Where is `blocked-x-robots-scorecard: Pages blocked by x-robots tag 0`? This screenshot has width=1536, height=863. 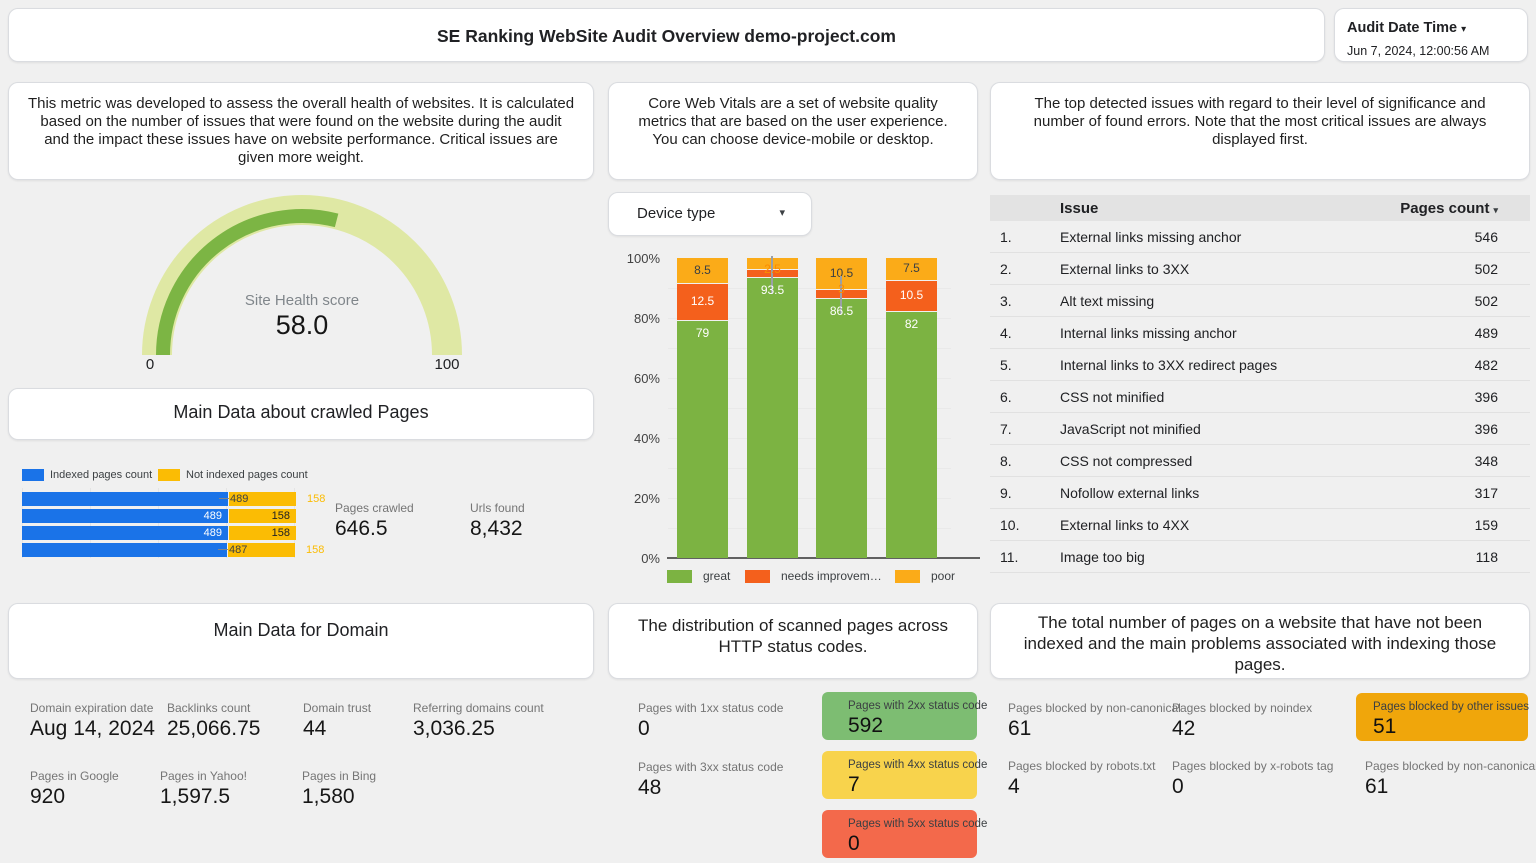
blocked-x-robots-scorecard: Pages blocked by x-robots tag 0 is located at coordinates (1253, 778).